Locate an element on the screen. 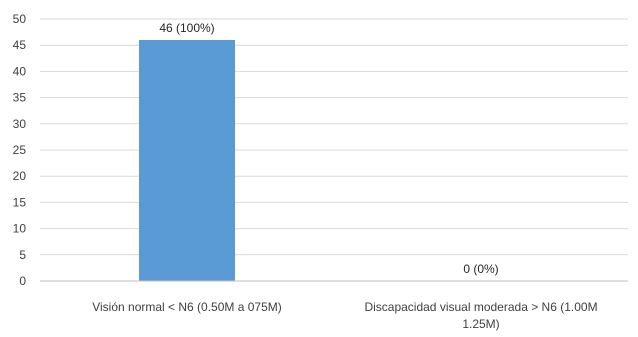 The width and height of the screenshot is (638, 337). category-label: Visión normal < N6 (0.50M a 075M) is located at coordinates (187, 307).